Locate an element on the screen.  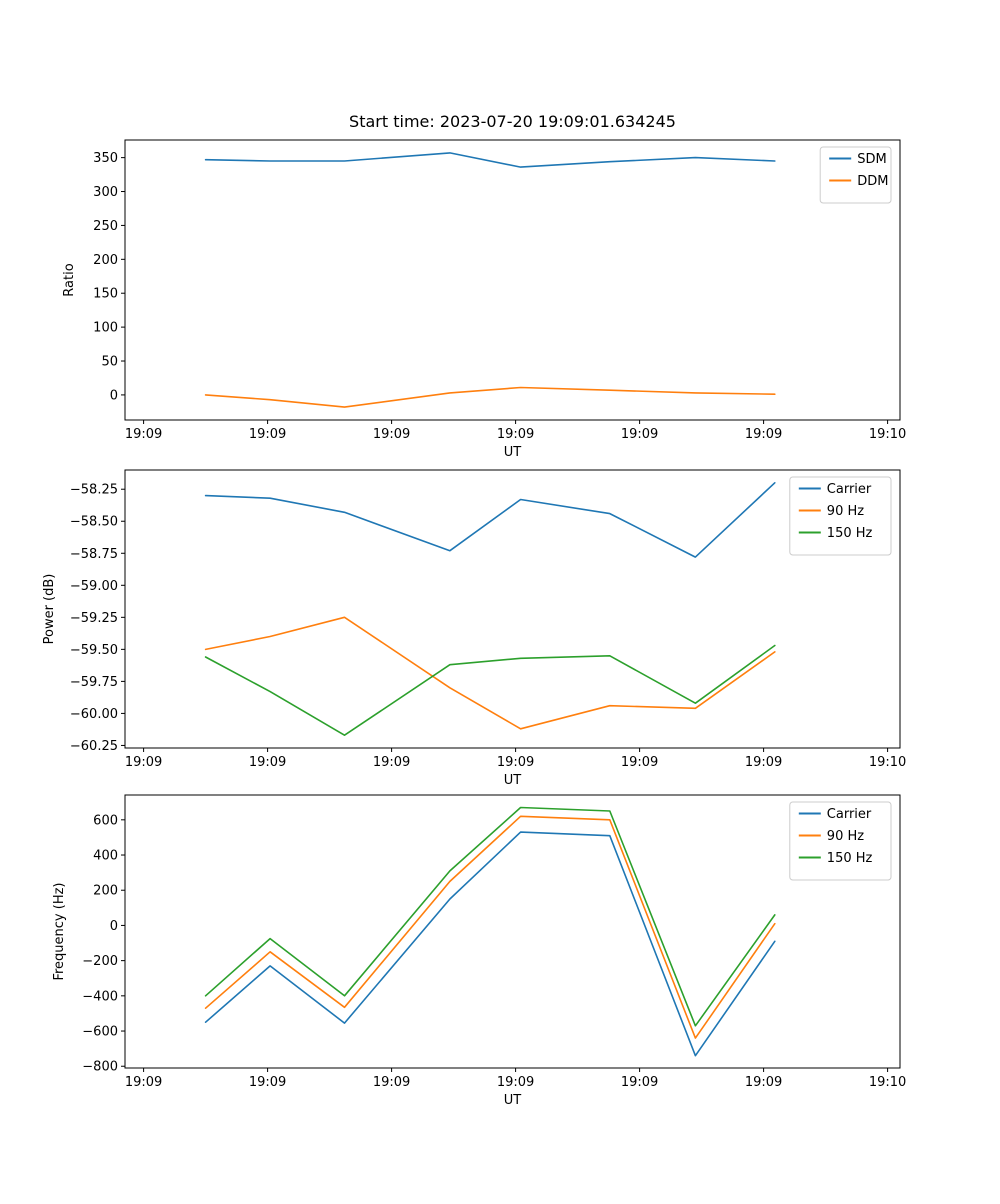
legend-label: DDM is located at coordinates (872, 181).